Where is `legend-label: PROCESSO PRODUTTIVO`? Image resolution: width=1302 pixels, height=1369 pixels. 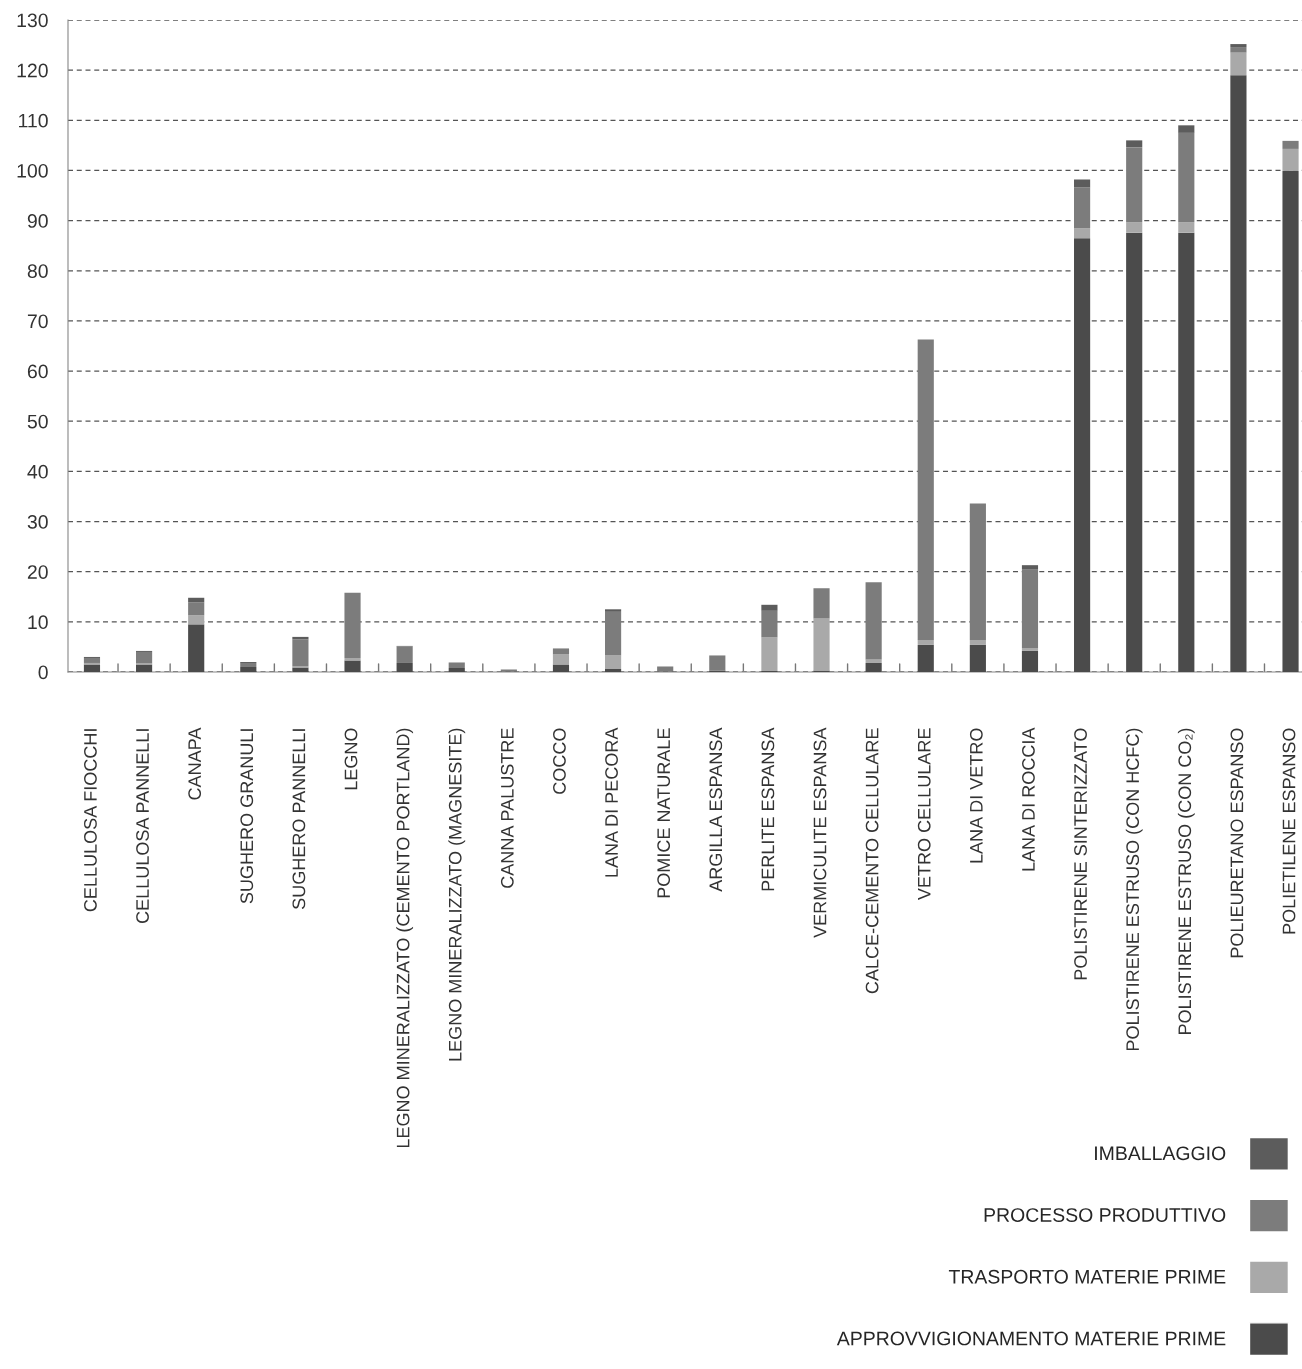 legend-label: PROCESSO PRODUTTIVO is located at coordinates (1105, 1215).